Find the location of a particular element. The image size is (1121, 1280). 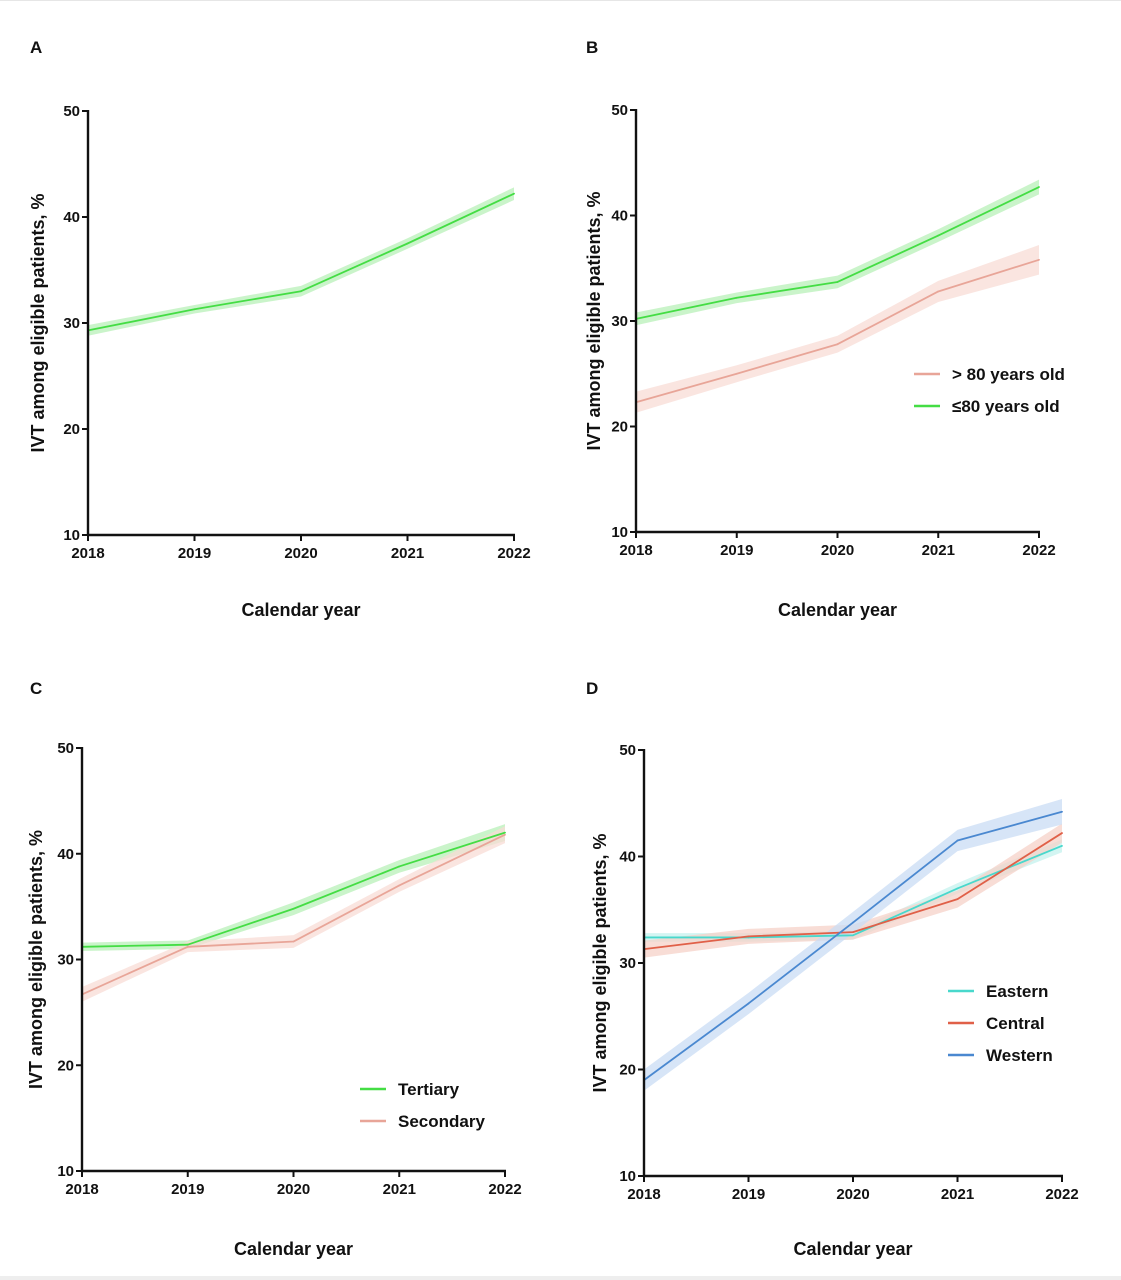

legend-label: > 80 years old is located at coordinates (1008, 374).